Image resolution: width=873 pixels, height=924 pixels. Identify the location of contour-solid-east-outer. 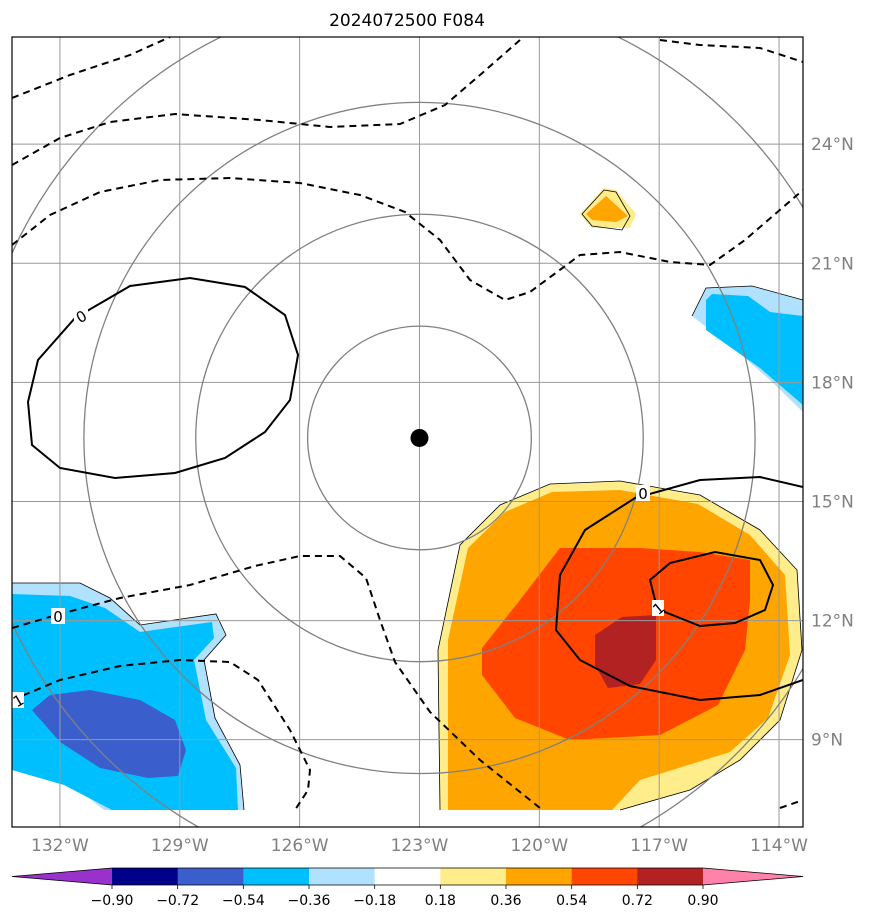
(678, 588).